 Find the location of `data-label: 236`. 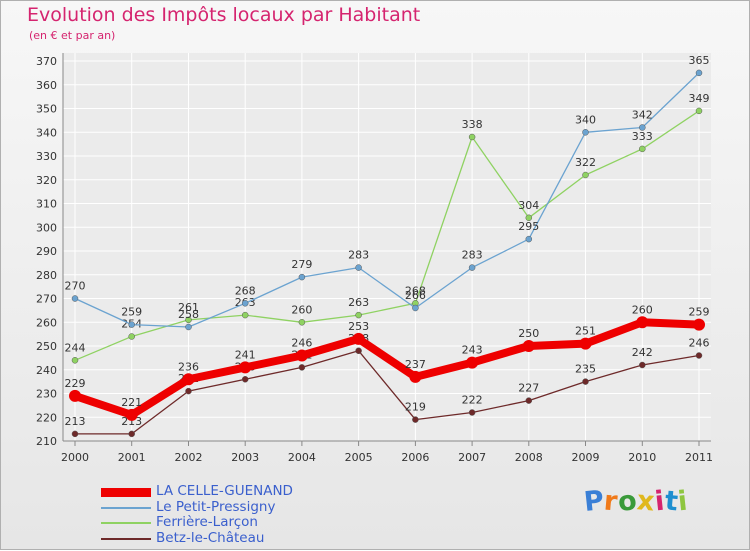

data-label: 236 is located at coordinates (188, 366).